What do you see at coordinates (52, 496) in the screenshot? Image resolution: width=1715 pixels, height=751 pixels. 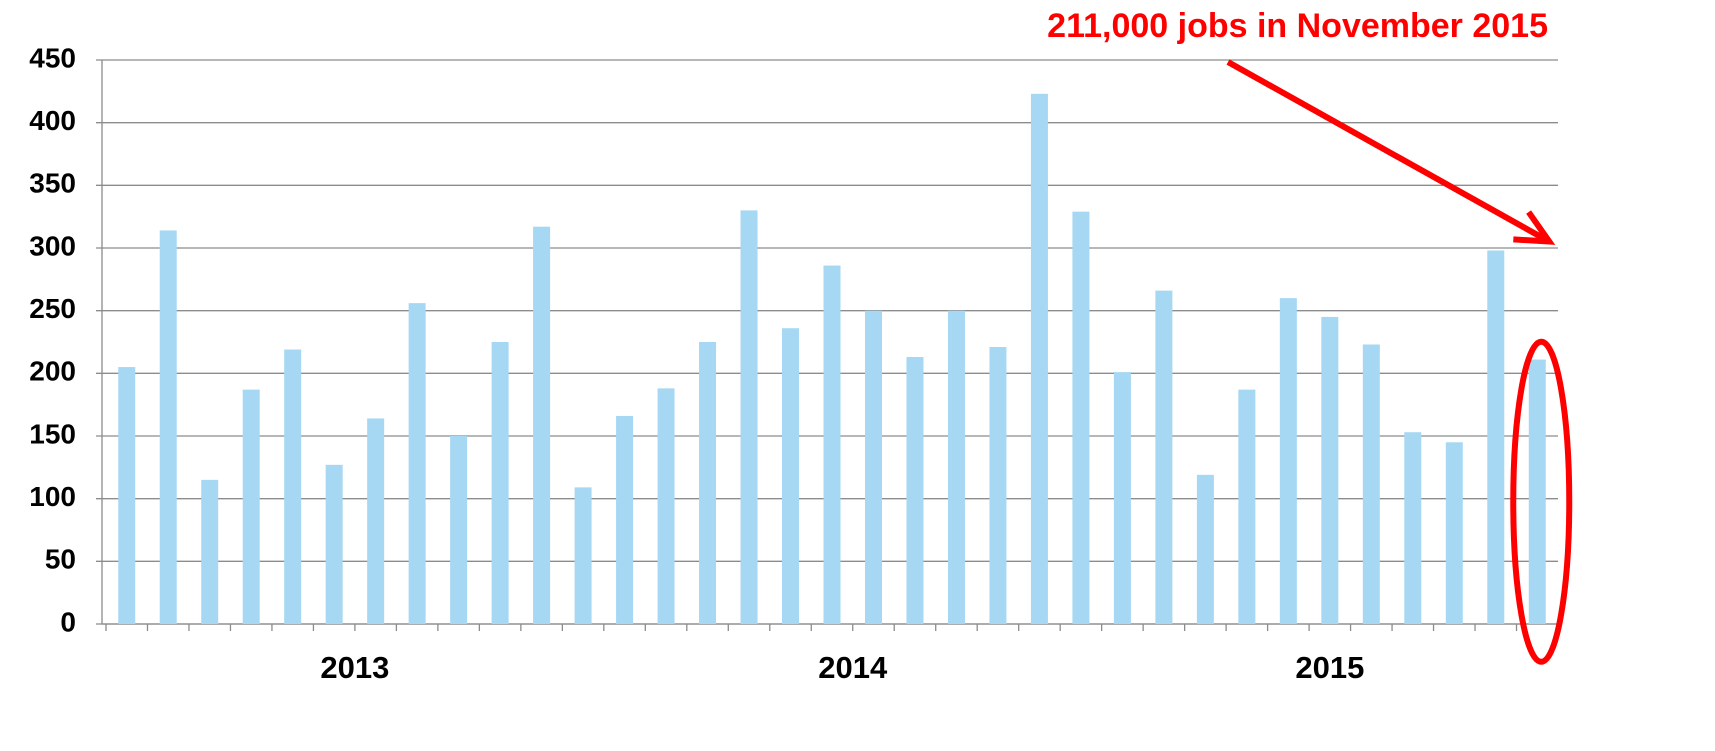 I see `y-tick-label: 100` at bounding box center [52, 496].